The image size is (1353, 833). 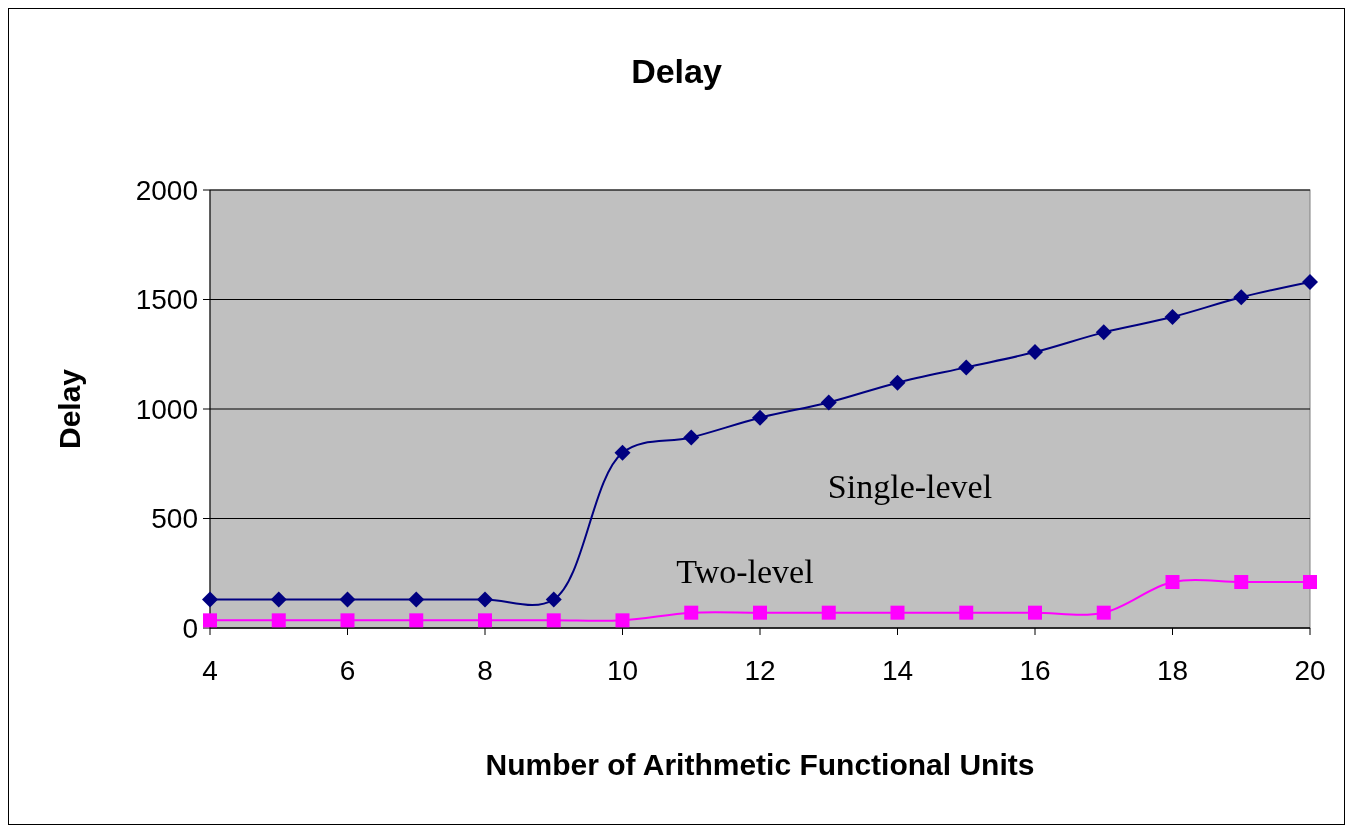 I want to click on chart-title: Delay, so click(x=676, y=71).